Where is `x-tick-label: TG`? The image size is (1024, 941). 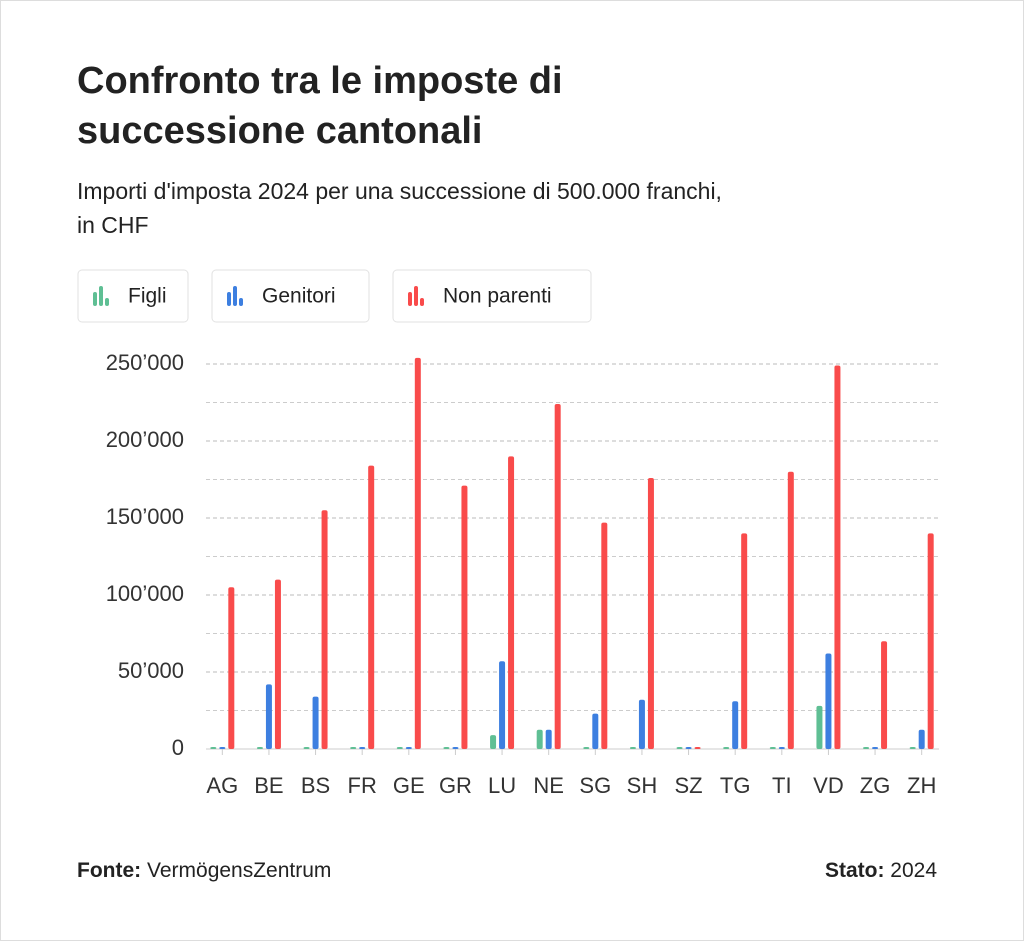
x-tick-label: TG is located at coordinates (735, 785).